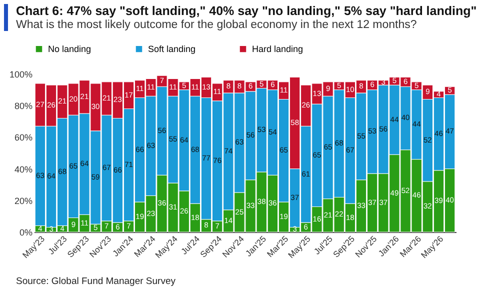 This screenshot has width=500, height=301. I want to click on legend-label: Soft landing, so click(172, 49).